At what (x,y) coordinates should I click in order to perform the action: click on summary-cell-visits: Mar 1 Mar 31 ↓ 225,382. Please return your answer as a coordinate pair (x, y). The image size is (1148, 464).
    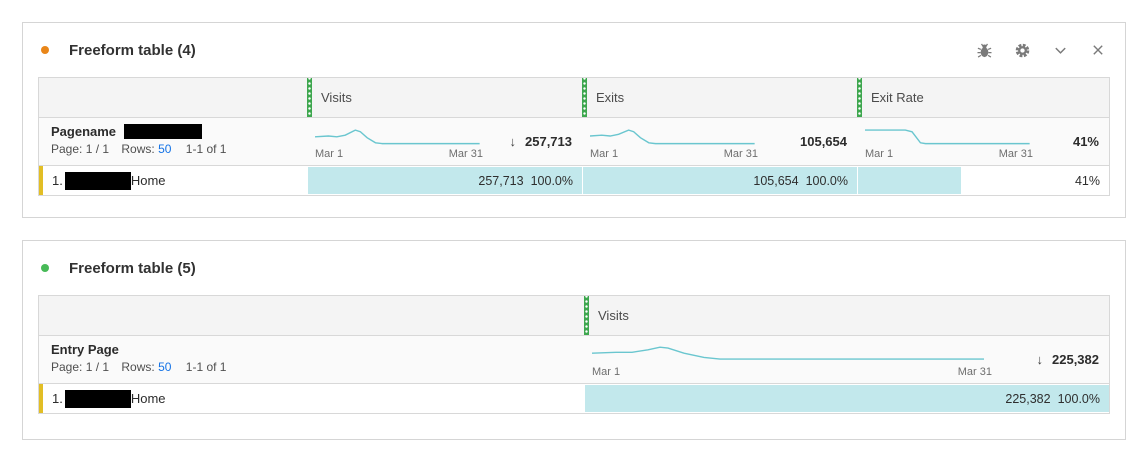
    Looking at the image, I should click on (846, 359).